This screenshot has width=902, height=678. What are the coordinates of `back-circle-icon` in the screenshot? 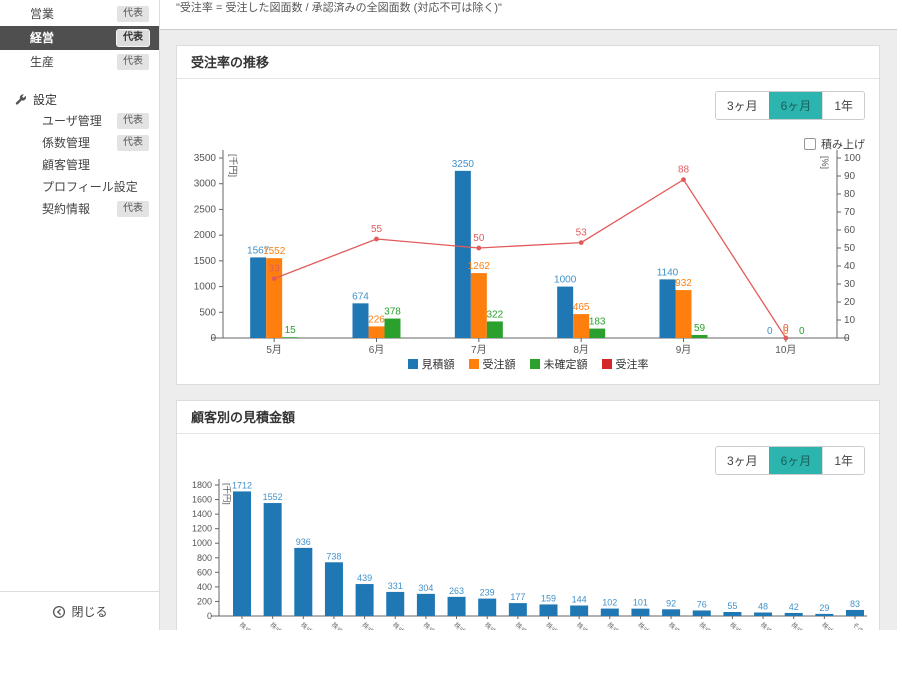 It's located at (59, 612).